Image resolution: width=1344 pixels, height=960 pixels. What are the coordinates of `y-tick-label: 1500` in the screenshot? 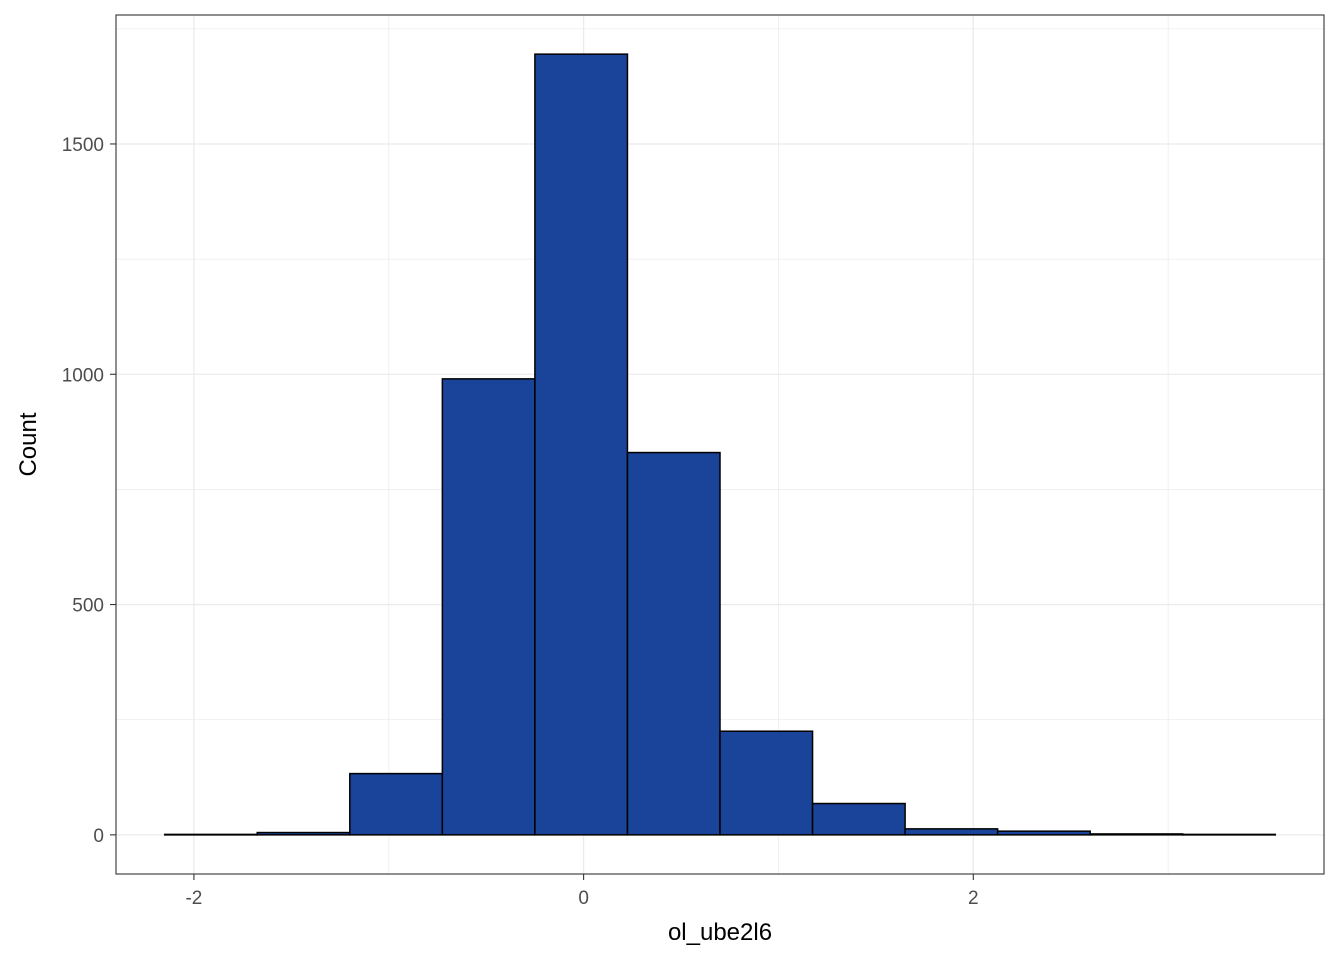 It's located at (83, 145).